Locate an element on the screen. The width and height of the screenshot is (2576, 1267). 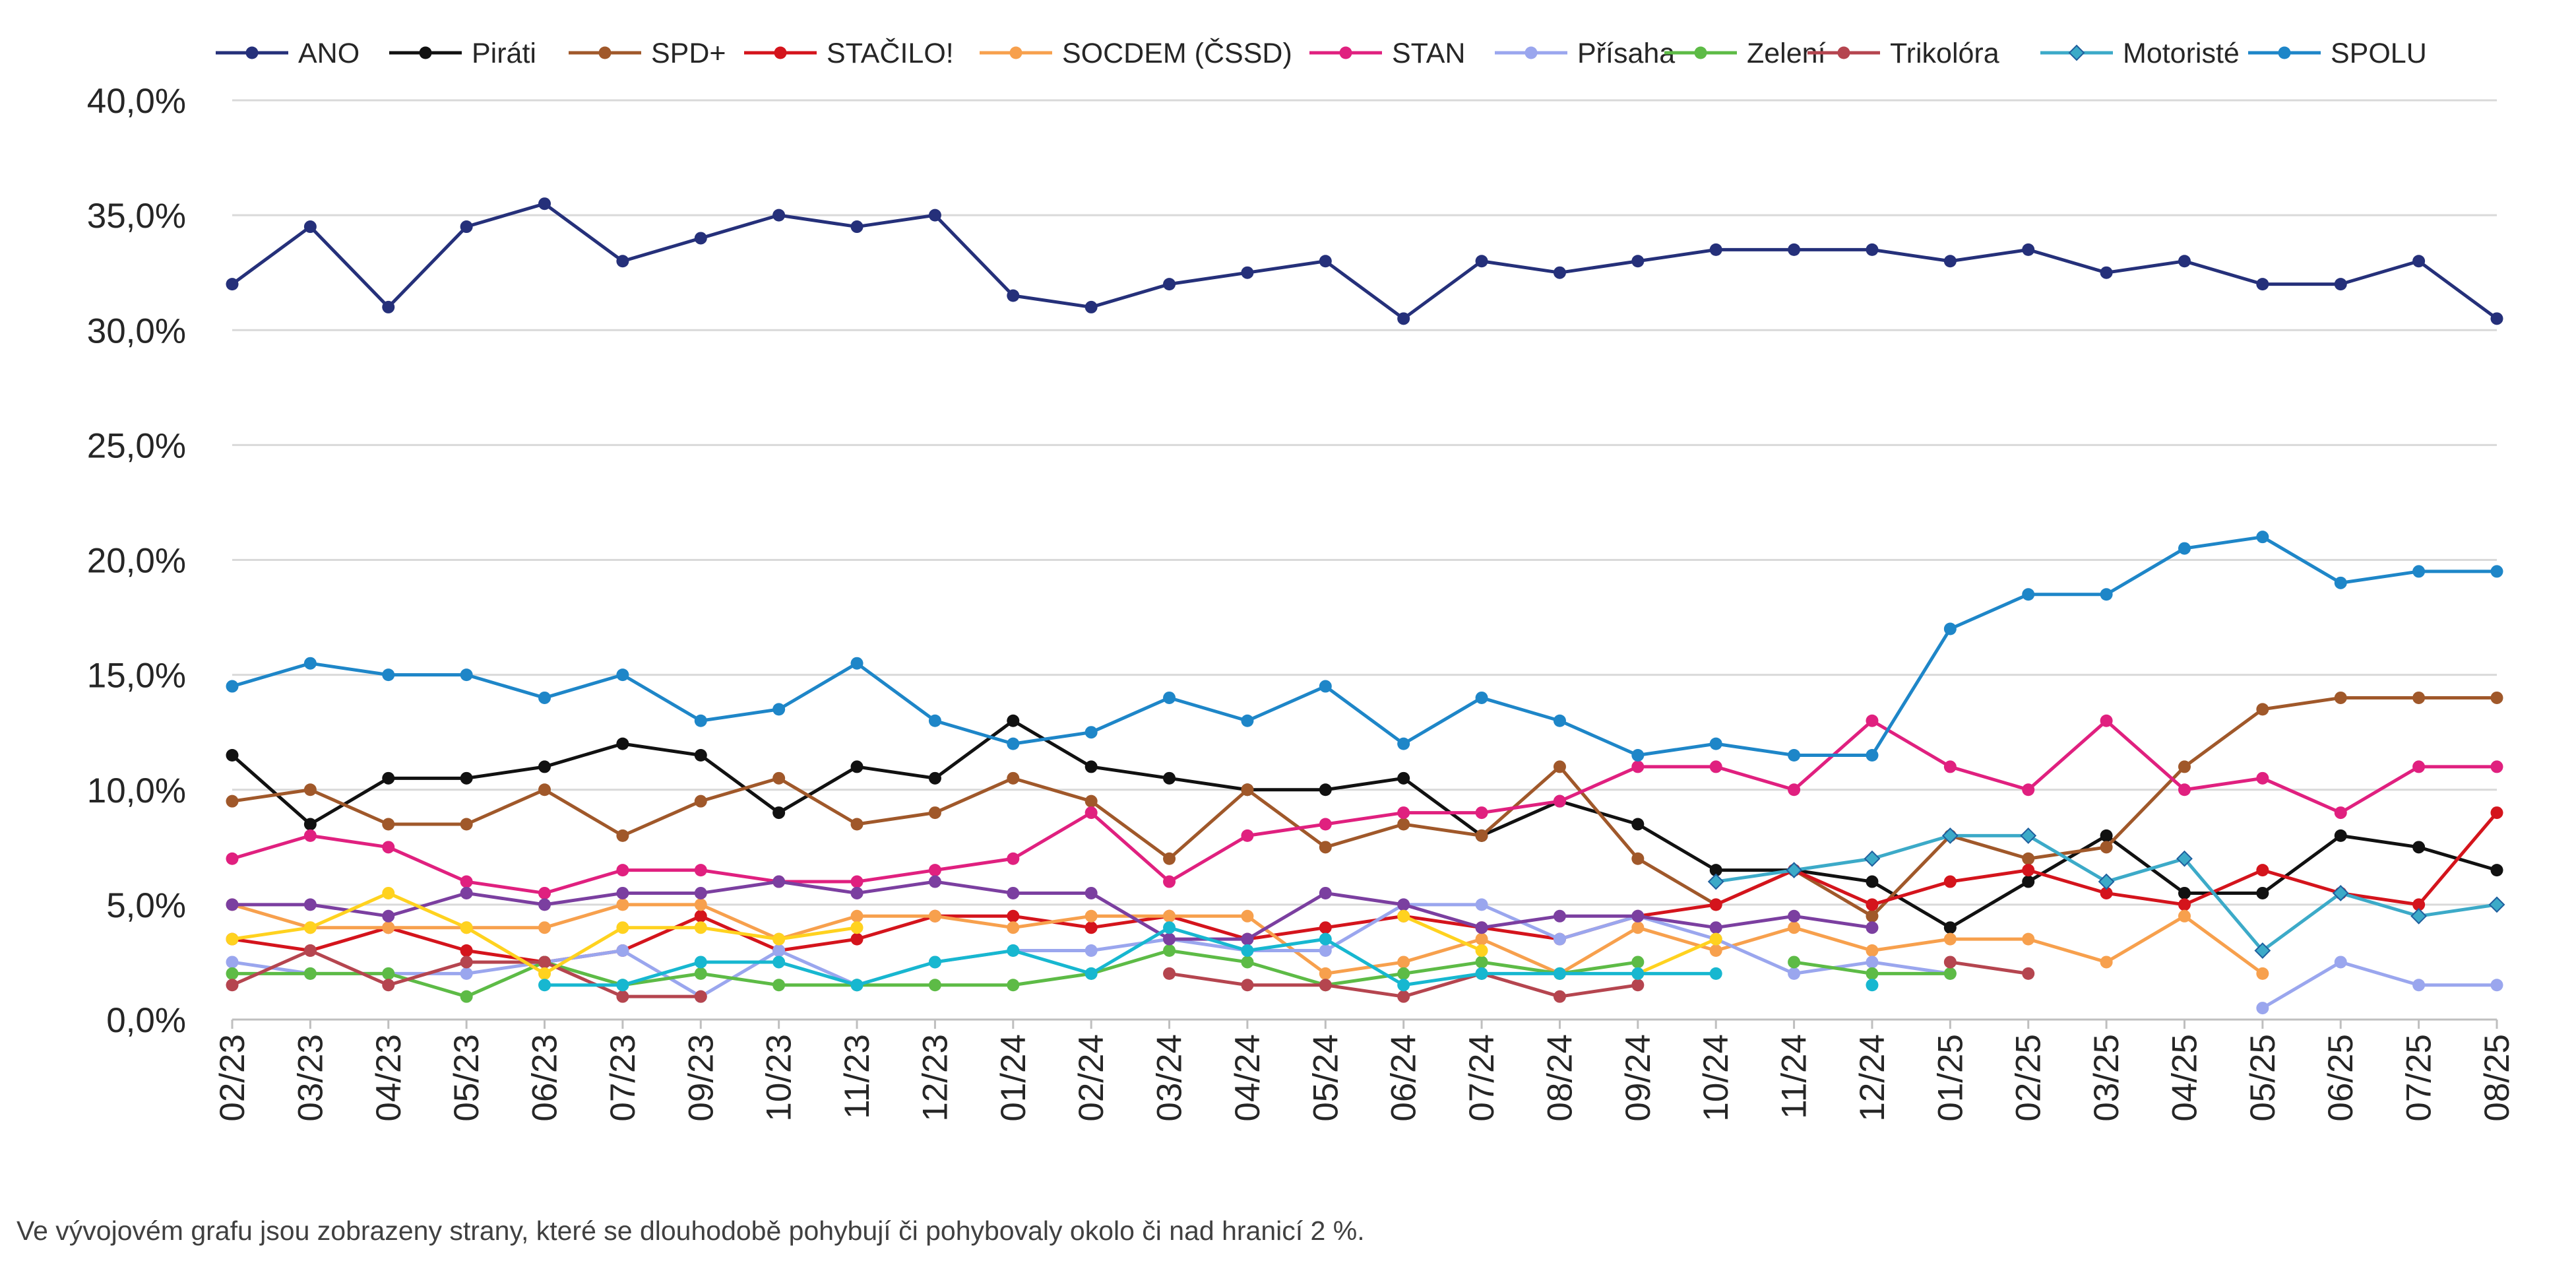
series-ano is located at coordinates (1364, 261).